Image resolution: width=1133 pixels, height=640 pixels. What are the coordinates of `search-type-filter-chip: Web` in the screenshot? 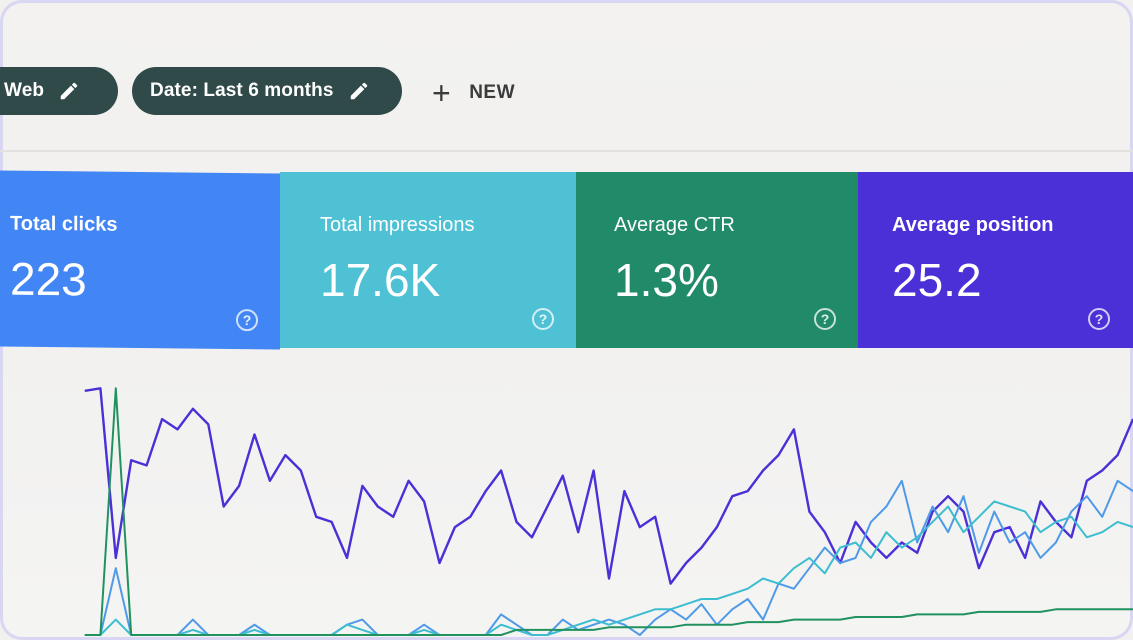 It's located at (59, 91).